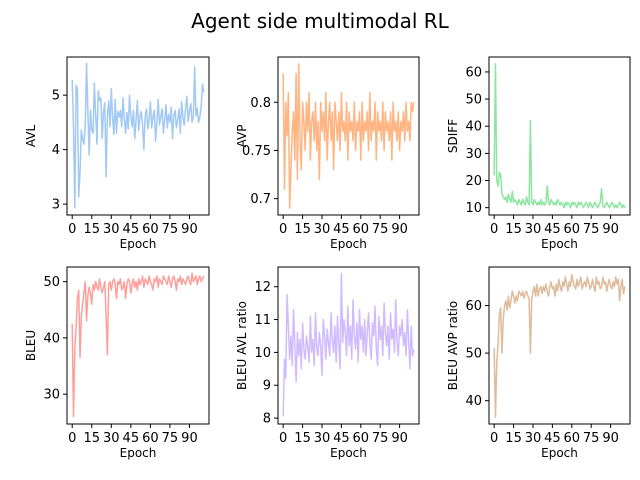 This screenshot has width=640, height=480. I want to click on y-tick-label: 0.7, so click(260, 199).